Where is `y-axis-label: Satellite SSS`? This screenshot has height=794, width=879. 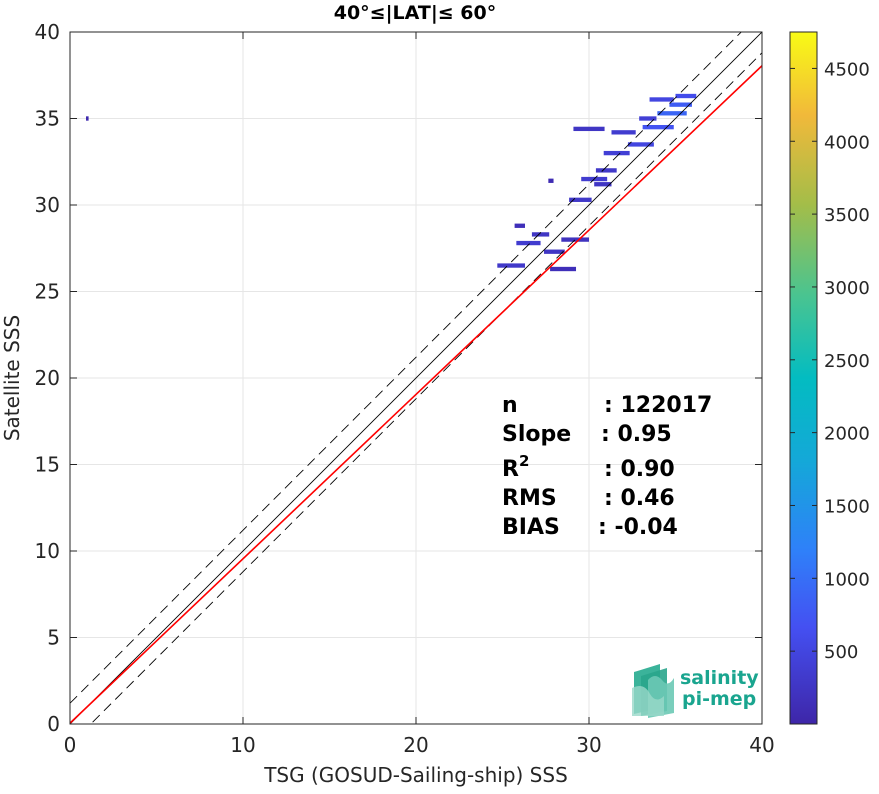 y-axis-label: Satellite SSS is located at coordinates (12, 378).